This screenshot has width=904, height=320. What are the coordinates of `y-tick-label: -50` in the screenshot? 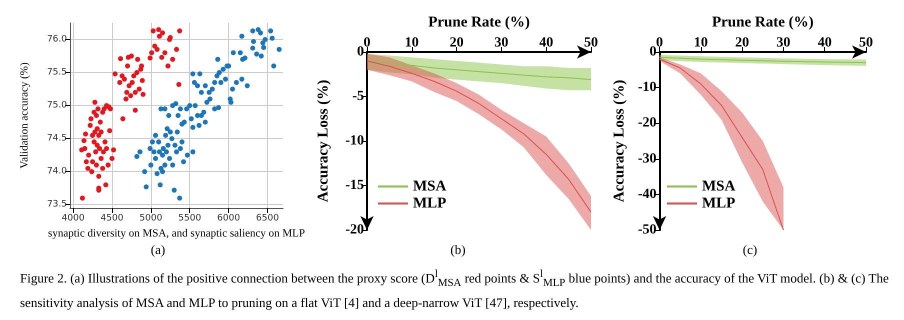 It's located at (647, 230).